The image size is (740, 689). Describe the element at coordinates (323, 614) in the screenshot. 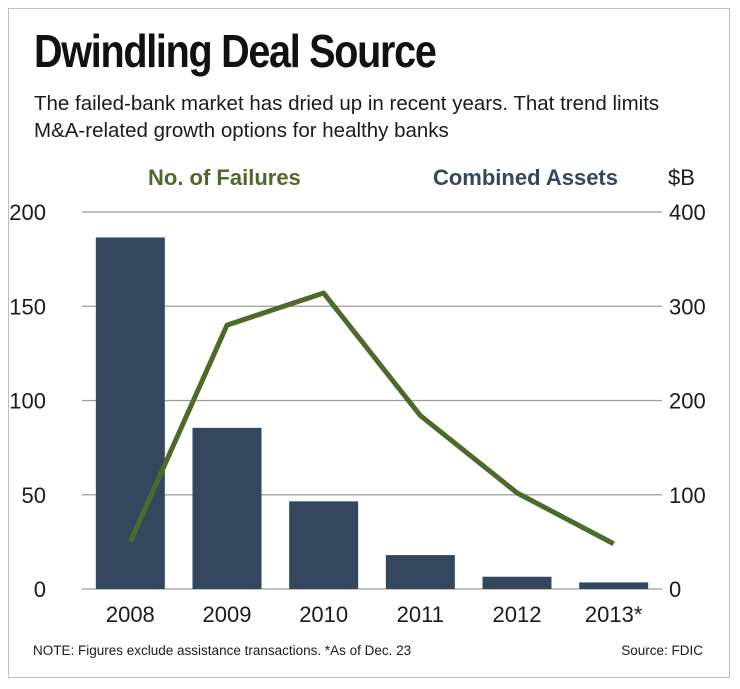

I see `x-axis-tick: 2010` at that location.